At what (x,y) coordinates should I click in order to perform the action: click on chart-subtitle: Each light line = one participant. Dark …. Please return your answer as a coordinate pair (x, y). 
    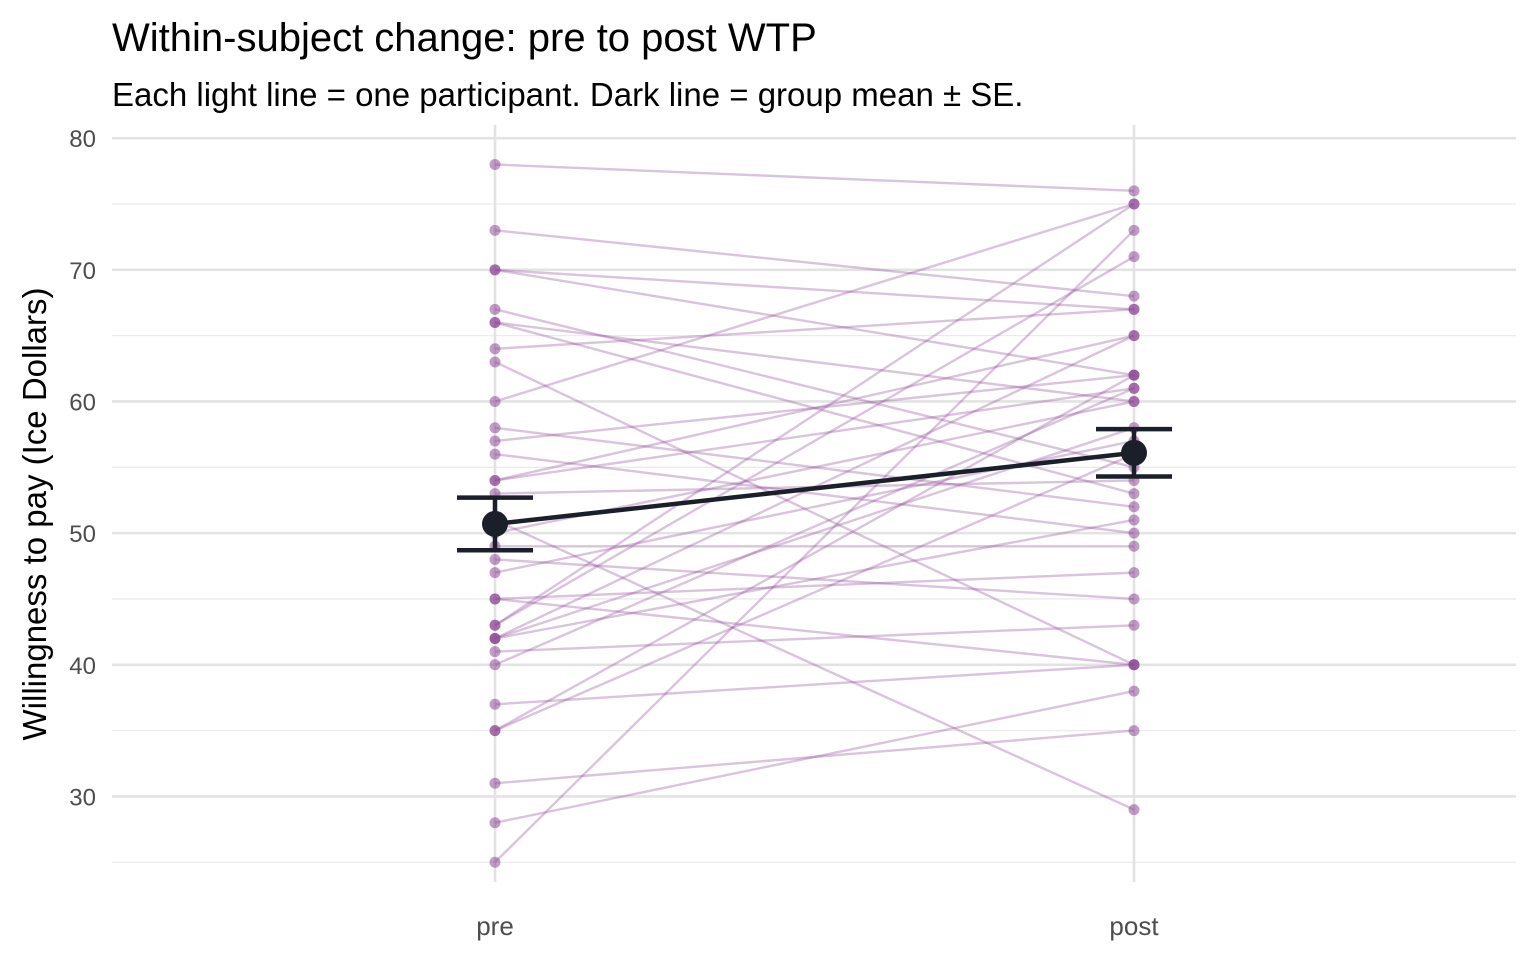
    Looking at the image, I should click on (567, 94).